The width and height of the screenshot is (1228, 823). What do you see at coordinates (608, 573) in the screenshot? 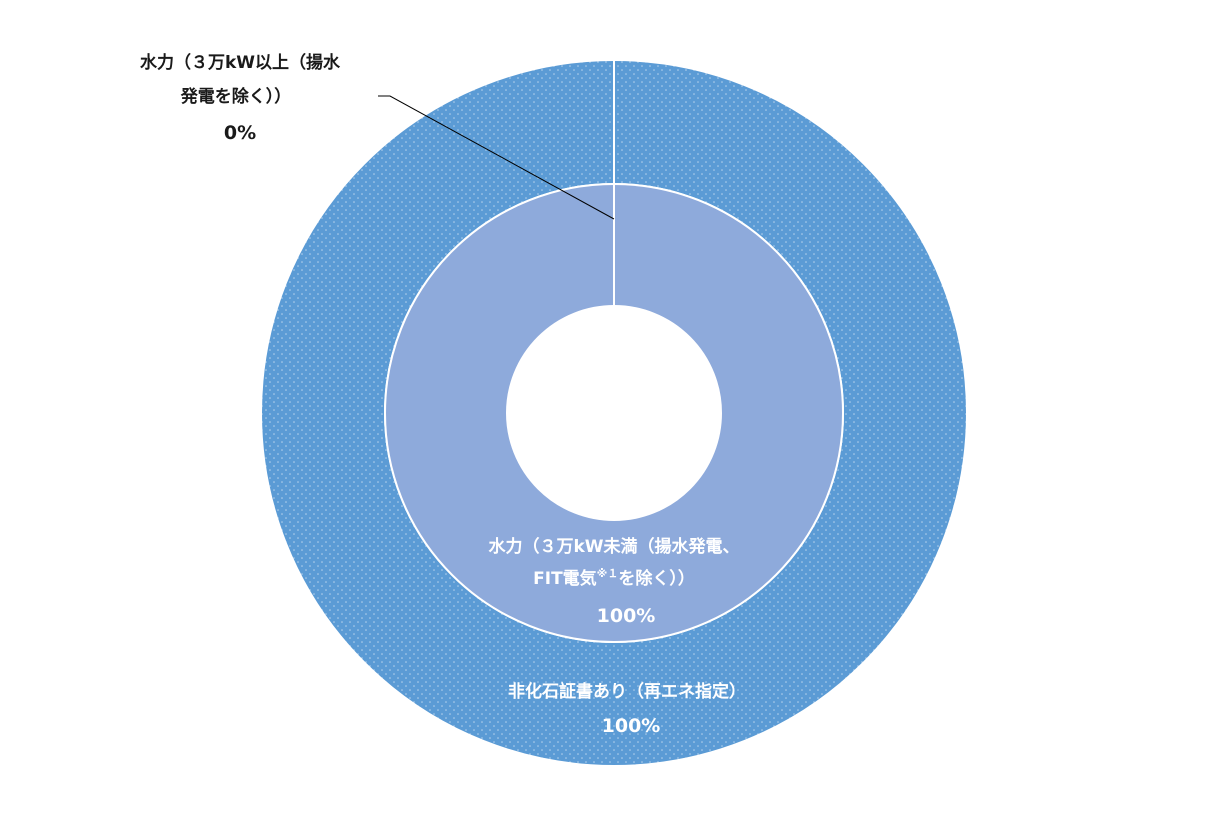
I see `inner-slice-label-superscript: ※１` at bounding box center [608, 573].